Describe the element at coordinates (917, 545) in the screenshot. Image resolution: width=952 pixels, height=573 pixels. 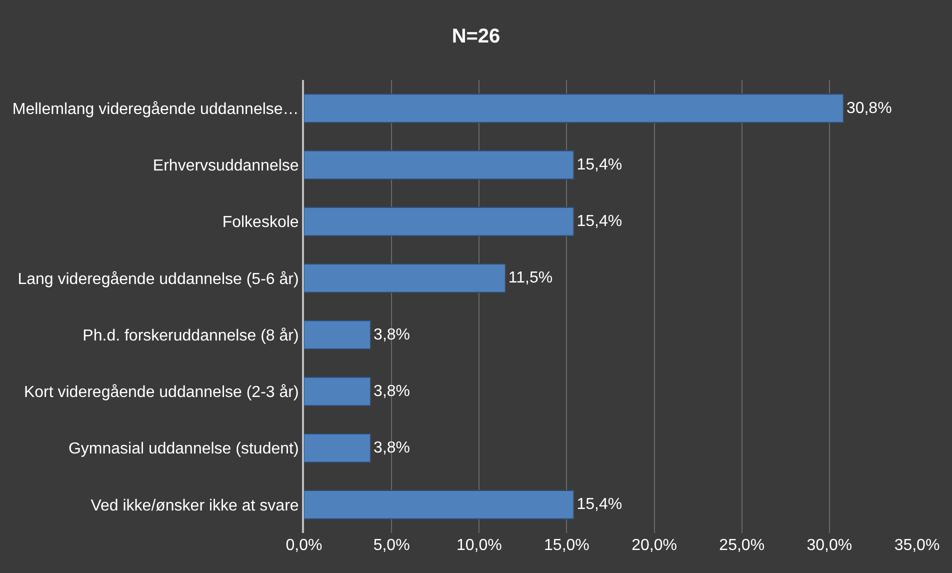
I see `x-tick-label: 35,0%` at that location.